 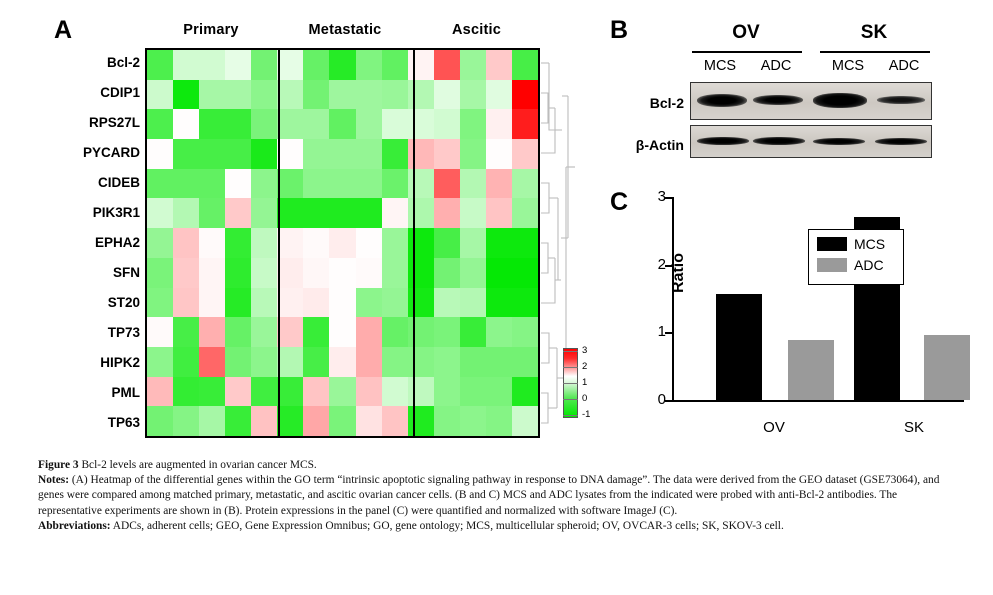 I want to click on caption-abbrev-label: Abbreviations:, so click(x=74, y=525).